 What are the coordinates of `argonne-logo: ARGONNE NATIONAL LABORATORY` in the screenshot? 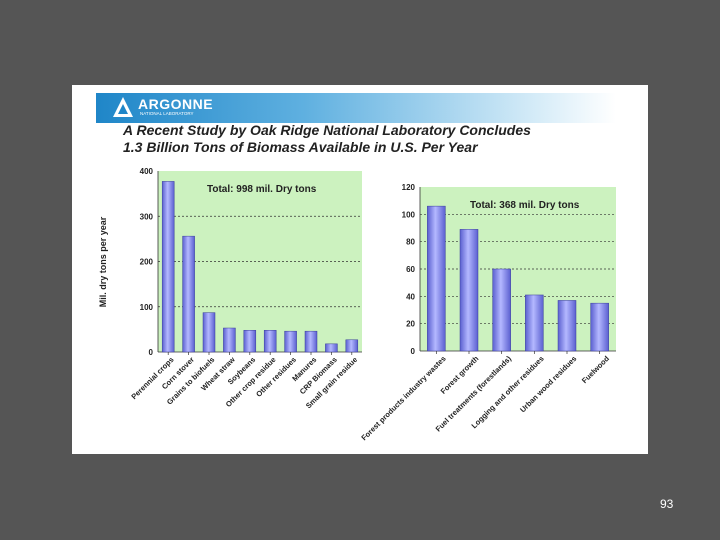 It's located at (162, 108).